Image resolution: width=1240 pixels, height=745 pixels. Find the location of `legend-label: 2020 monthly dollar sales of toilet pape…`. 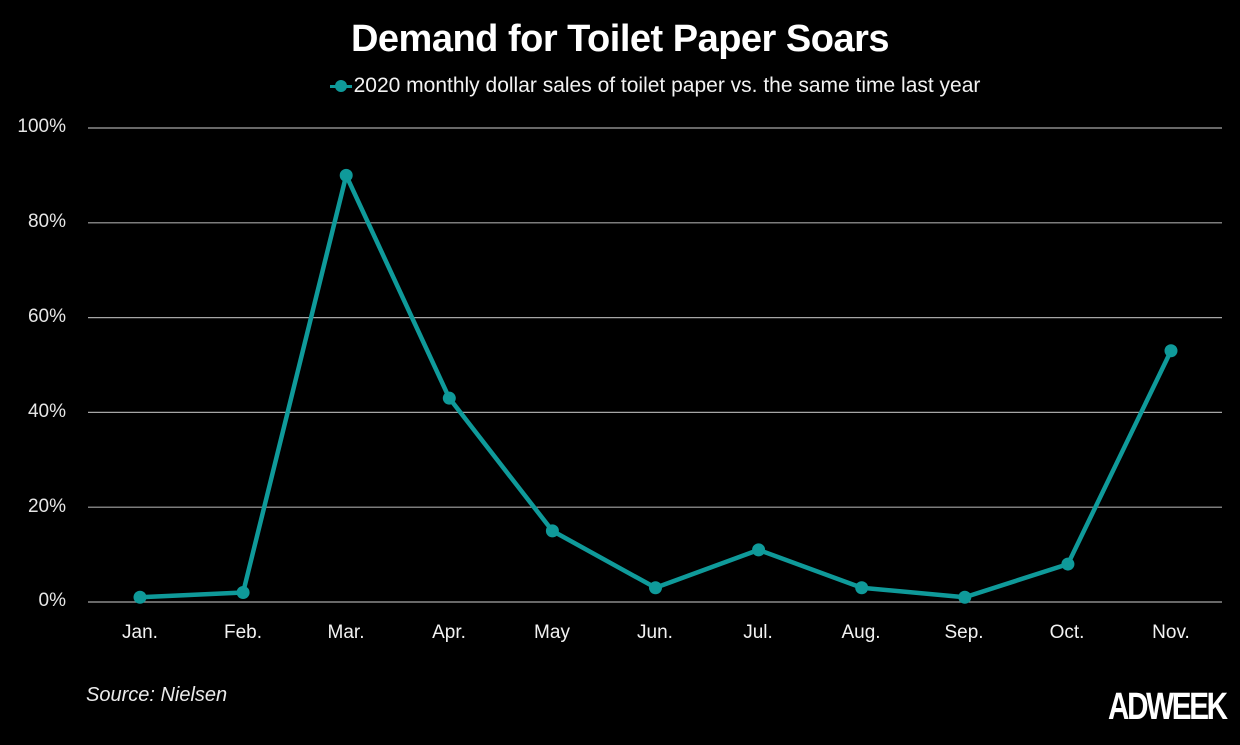

legend-label: 2020 monthly dollar sales of toilet pape… is located at coordinates (667, 85).